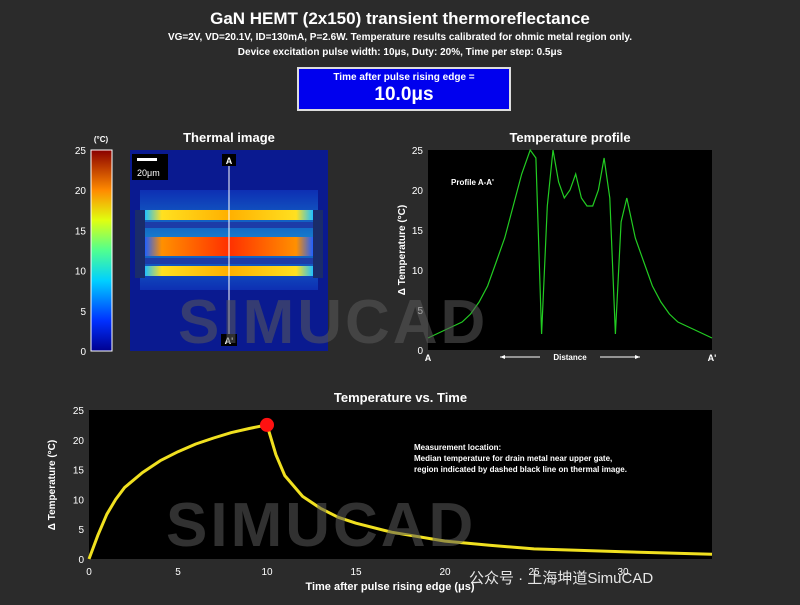 This screenshot has width=800, height=605. I want to click on profile-x-axis-label: Distance, so click(570, 357).